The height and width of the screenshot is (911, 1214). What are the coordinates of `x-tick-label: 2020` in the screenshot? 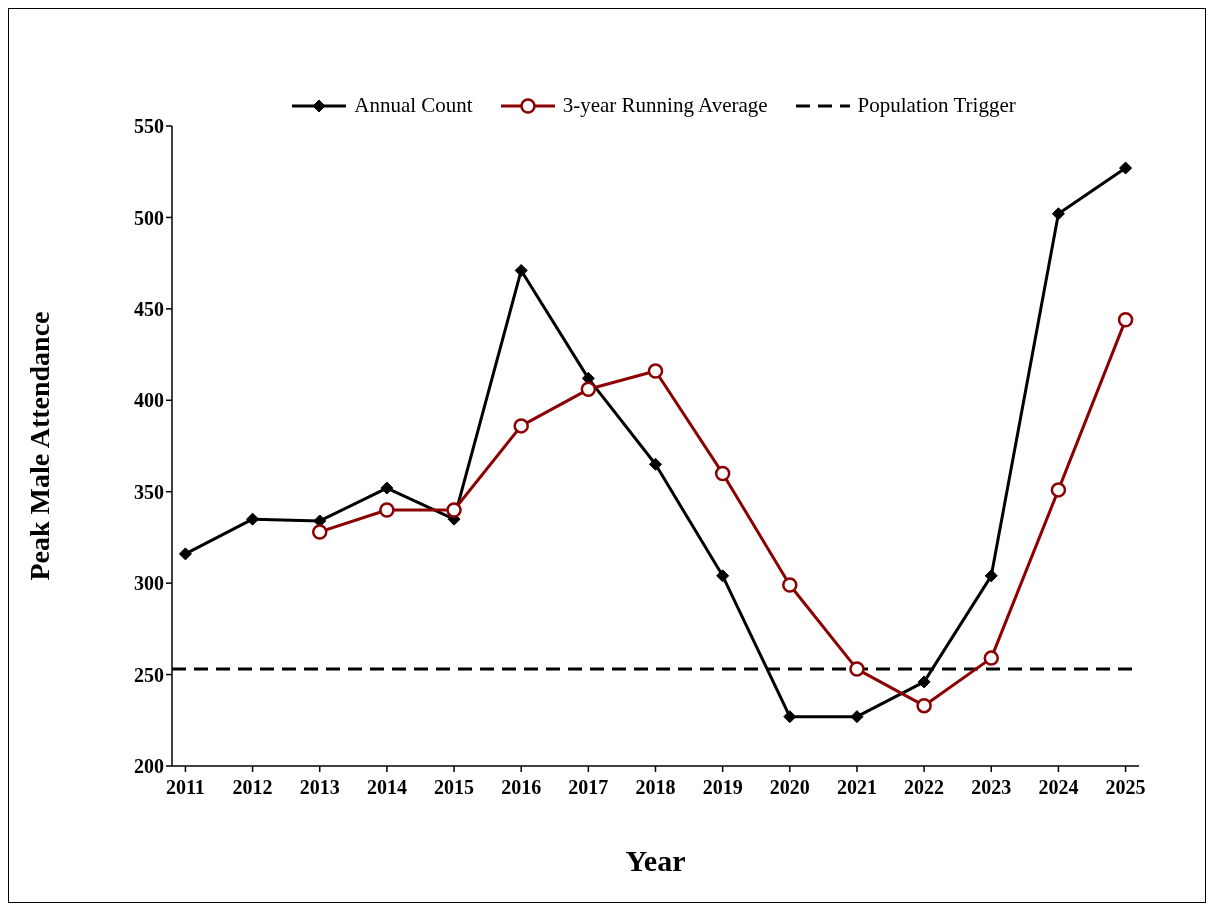 It's located at (789, 787).